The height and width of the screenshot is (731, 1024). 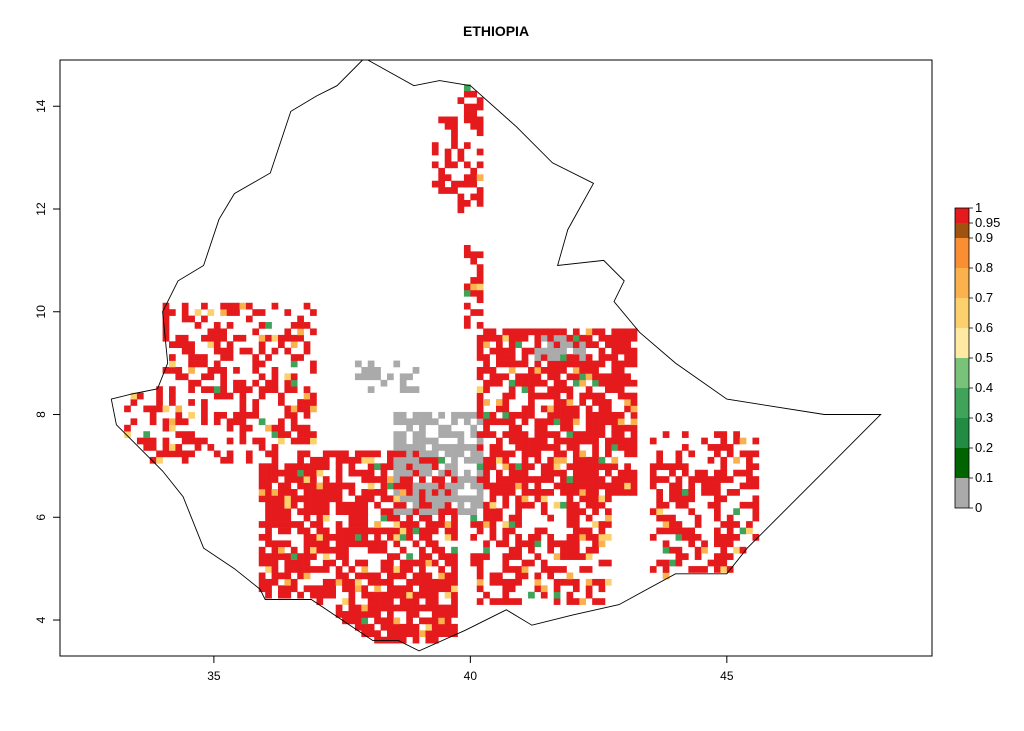 What do you see at coordinates (984, 327) in the screenshot?
I see `legend-label: 0.6` at bounding box center [984, 327].